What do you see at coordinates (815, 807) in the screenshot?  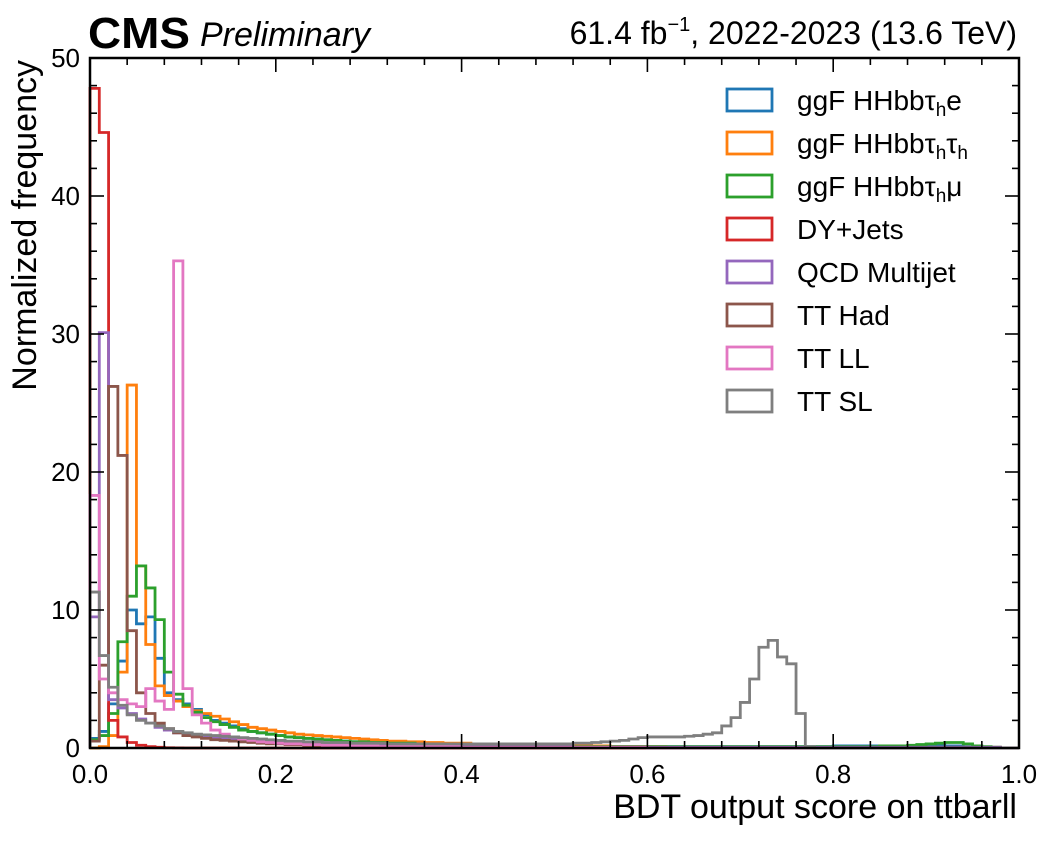 I see `x-axis-label: BDT output score on ttbarll` at bounding box center [815, 807].